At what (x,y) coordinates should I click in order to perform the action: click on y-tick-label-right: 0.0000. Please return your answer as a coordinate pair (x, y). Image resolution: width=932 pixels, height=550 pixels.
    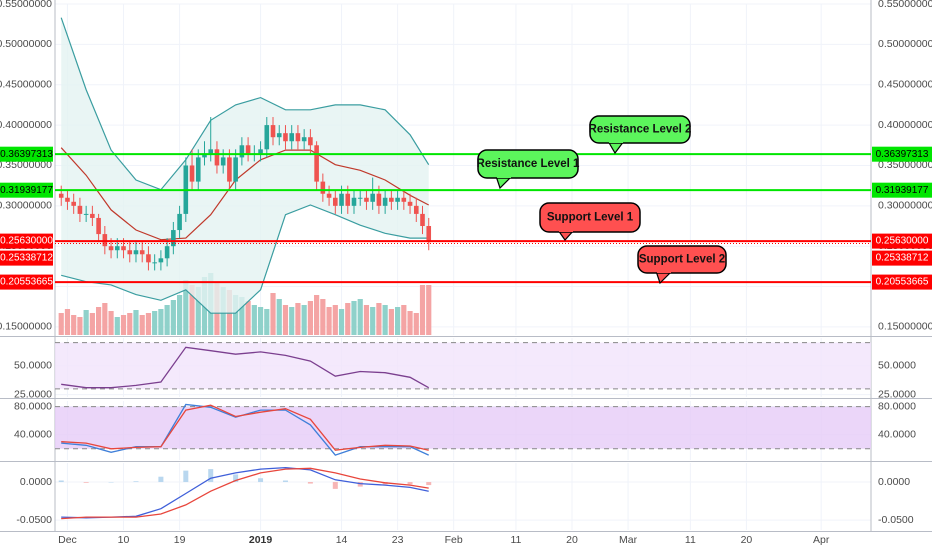
    Looking at the image, I should click on (894, 482).